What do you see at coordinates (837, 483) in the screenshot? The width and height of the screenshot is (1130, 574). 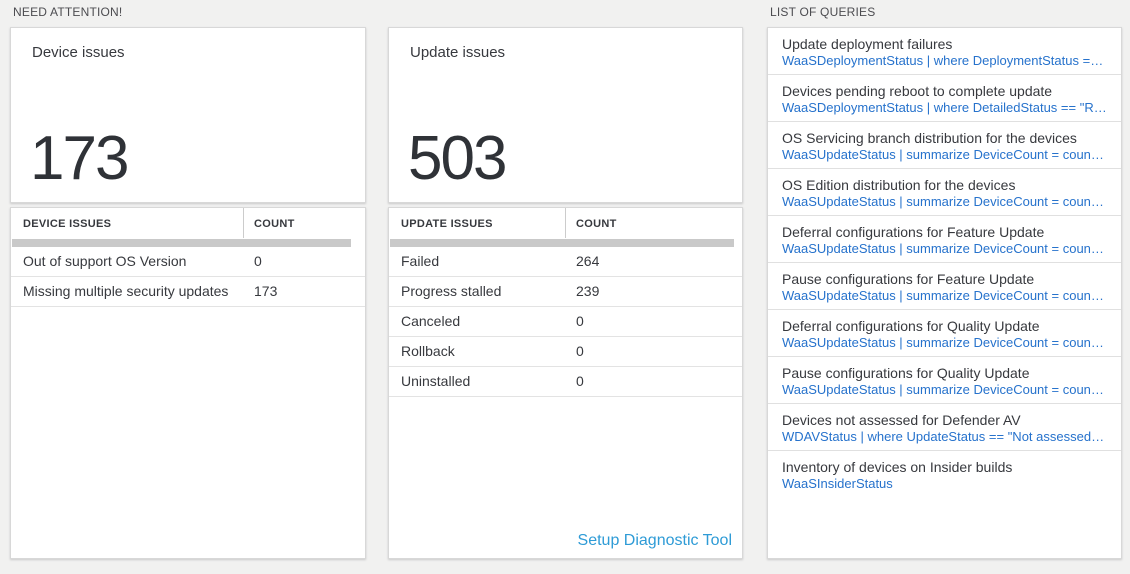 I see `query-text-link: WaaSInsiderStatus` at bounding box center [837, 483].